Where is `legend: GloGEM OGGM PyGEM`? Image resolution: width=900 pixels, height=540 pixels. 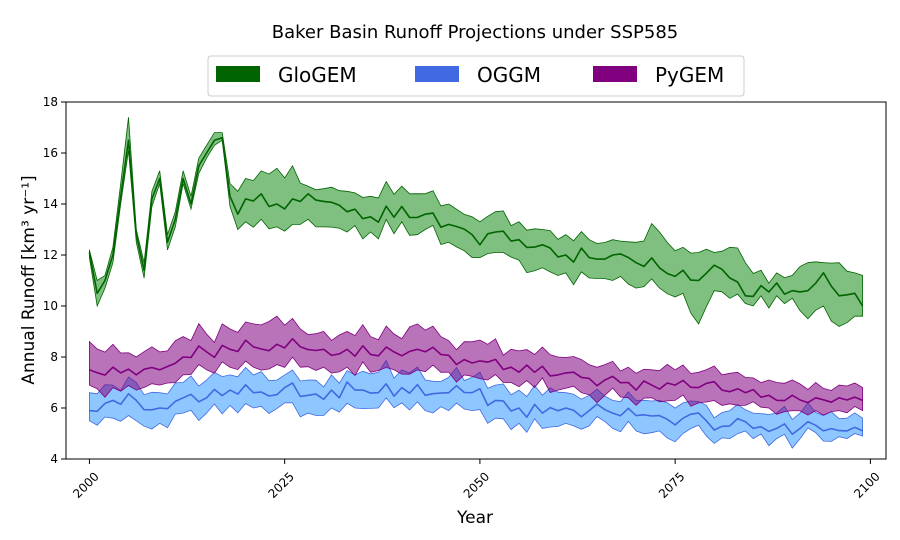
legend: GloGEM OGGM PyGEM is located at coordinates (476, 76).